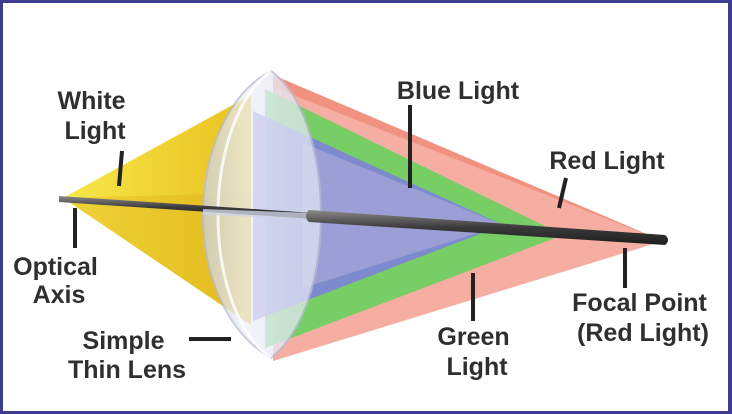 This screenshot has height=414, width=732. What do you see at coordinates (476, 352) in the screenshot?
I see `green-light-label: Green Light` at bounding box center [476, 352].